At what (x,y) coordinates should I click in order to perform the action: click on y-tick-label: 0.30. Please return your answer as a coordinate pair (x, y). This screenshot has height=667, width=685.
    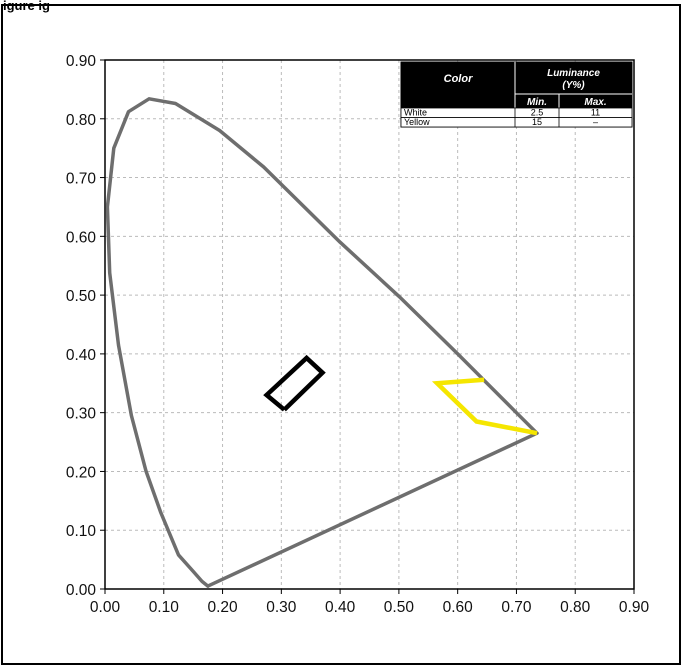
    Looking at the image, I should click on (81, 414).